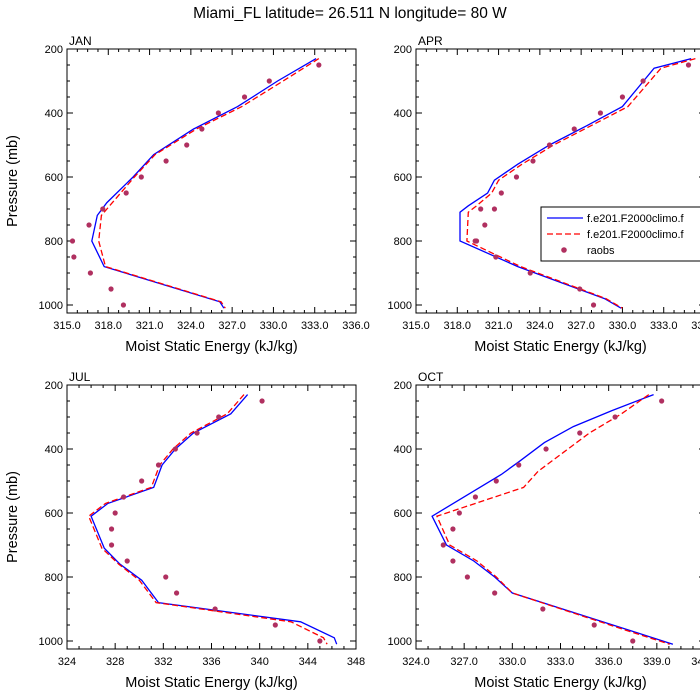 Image resolution: width=700 pixels, height=700 pixels. I want to click on legend-label: f.e201.F2000climo.f, so click(636, 219).